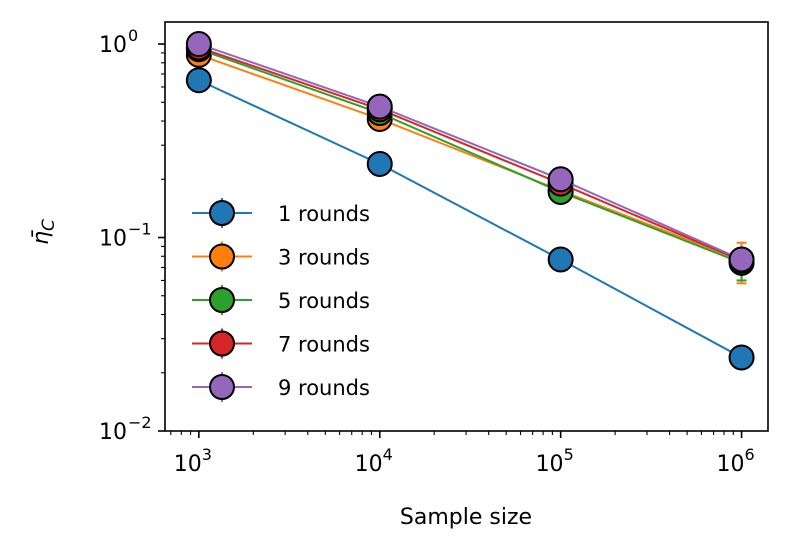 This screenshot has height=553, width=792. I want to click on legend-label: 5 rounds, so click(324, 301).